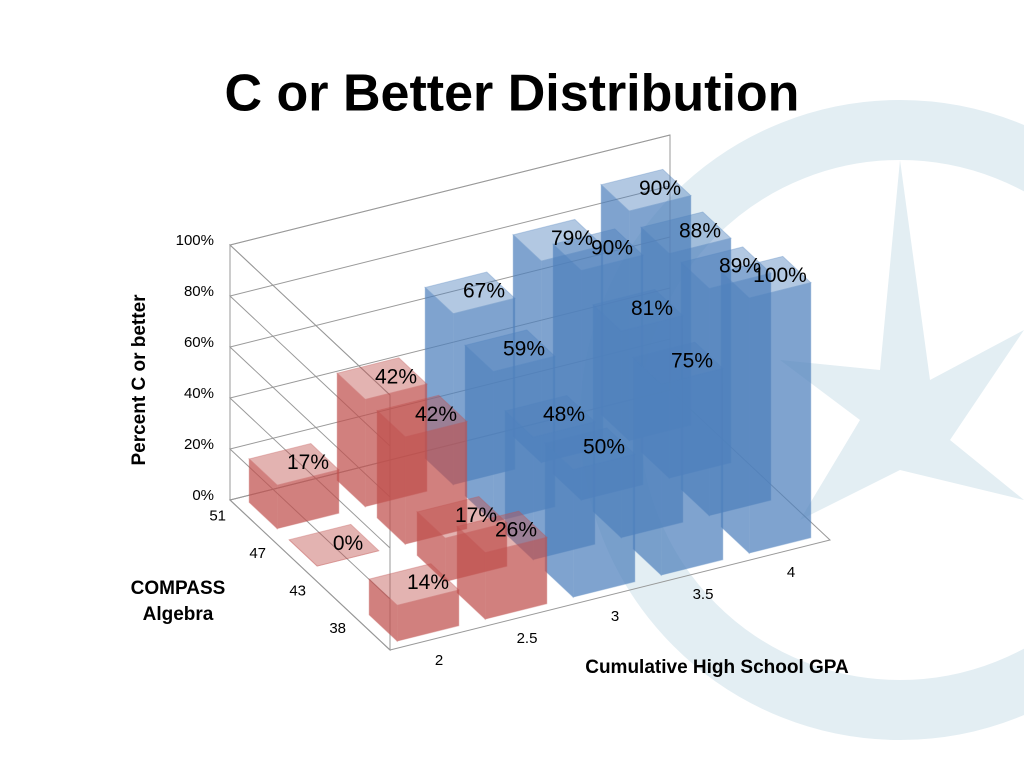  What do you see at coordinates (199, 444) in the screenshot?
I see `y-tick-label: 20%` at bounding box center [199, 444].